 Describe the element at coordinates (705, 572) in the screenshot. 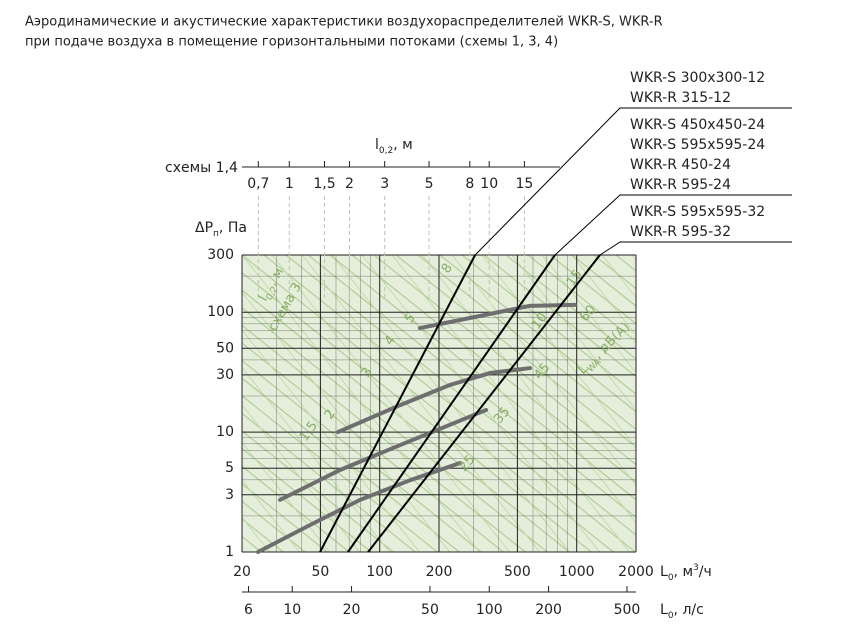

I see `x-axis-label-part: /ч` at that location.